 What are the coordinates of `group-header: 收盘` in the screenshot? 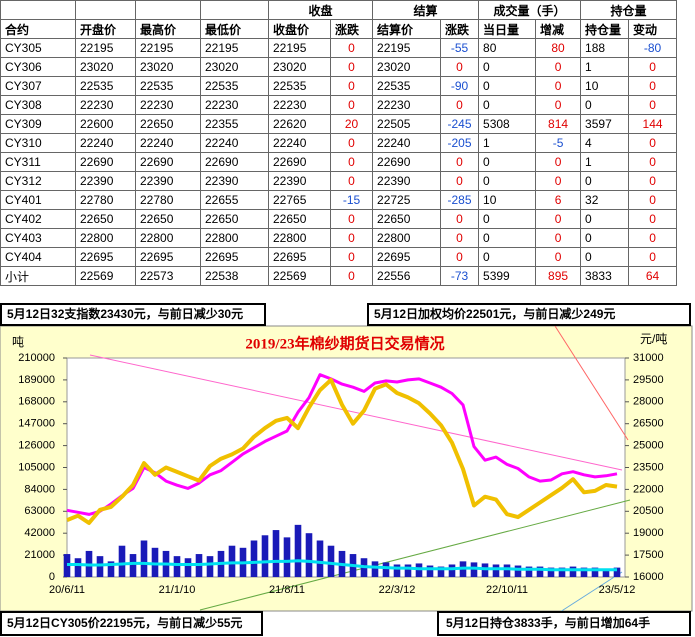 It's located at (320, 10).